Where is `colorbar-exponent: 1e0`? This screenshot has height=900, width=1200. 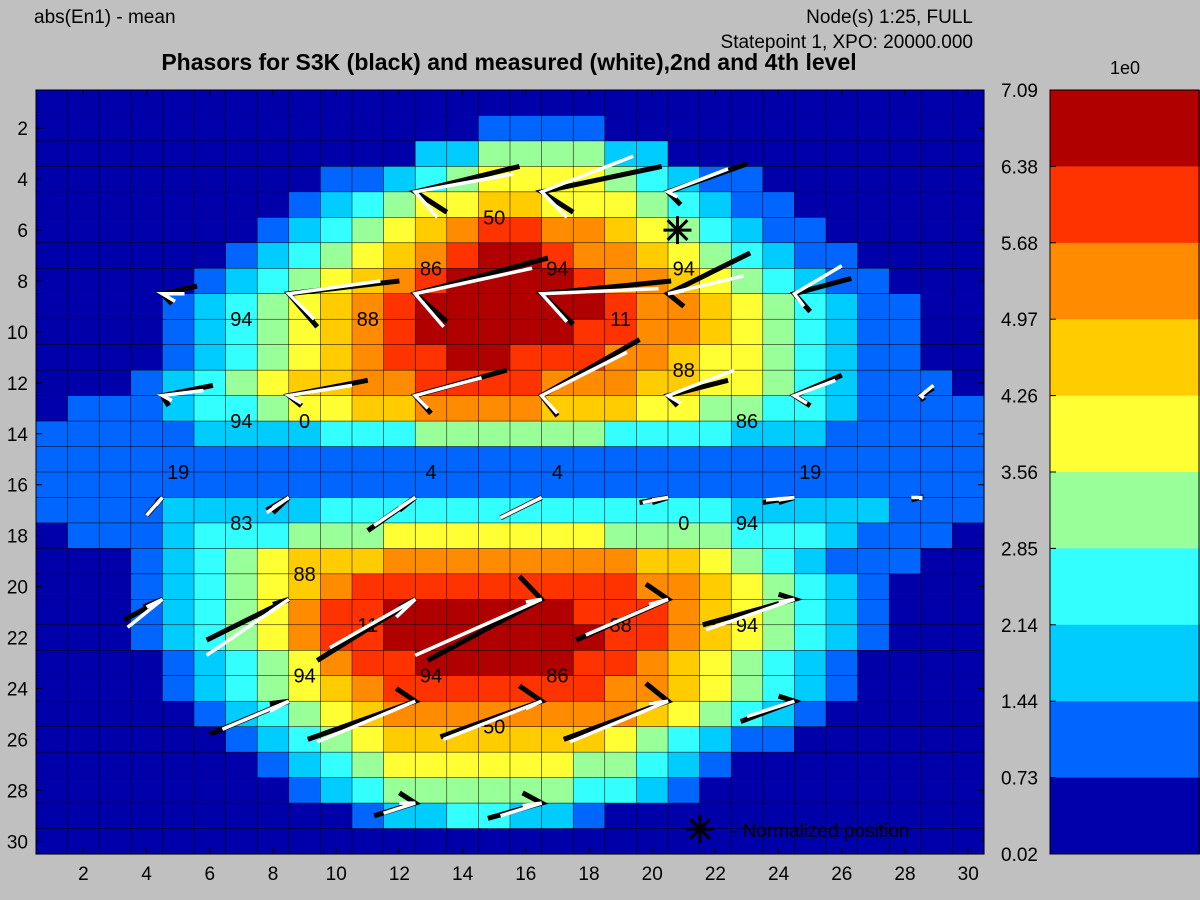
colorbar-exponent: 1e0 is located at coordinates (1125, 68).